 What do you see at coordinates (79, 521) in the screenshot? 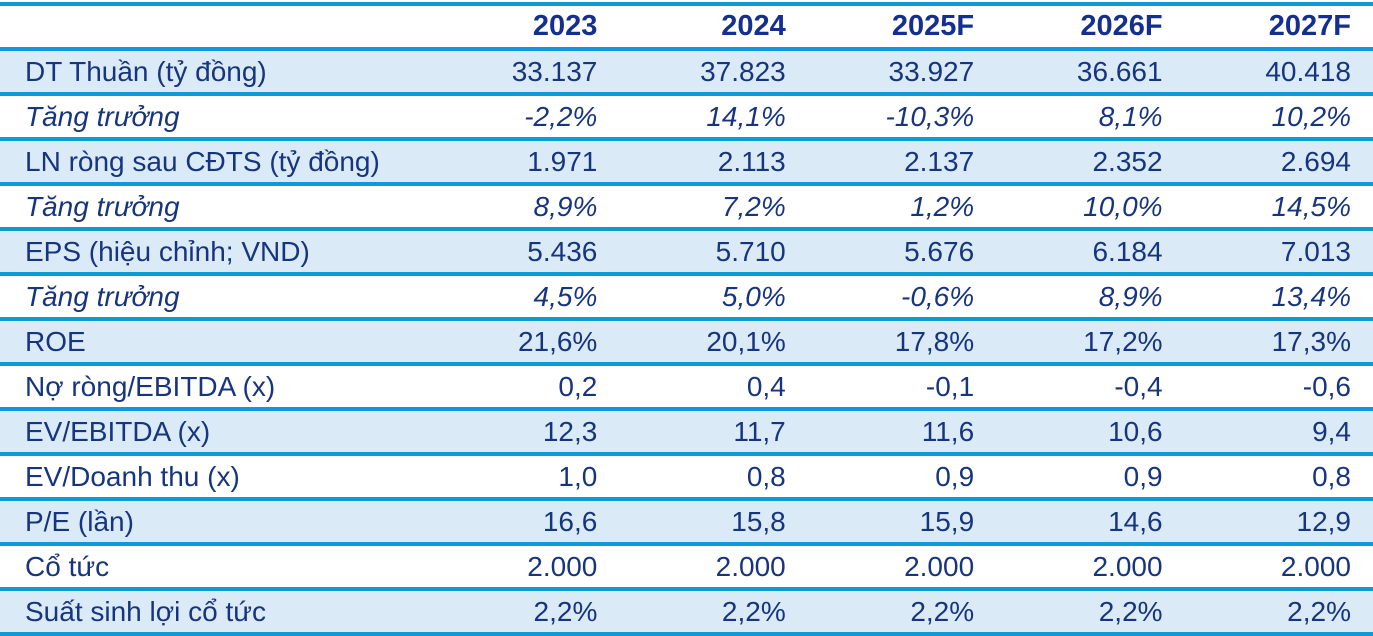
I see `row-label: P/E (lần)` at bounding box center [79, 521].